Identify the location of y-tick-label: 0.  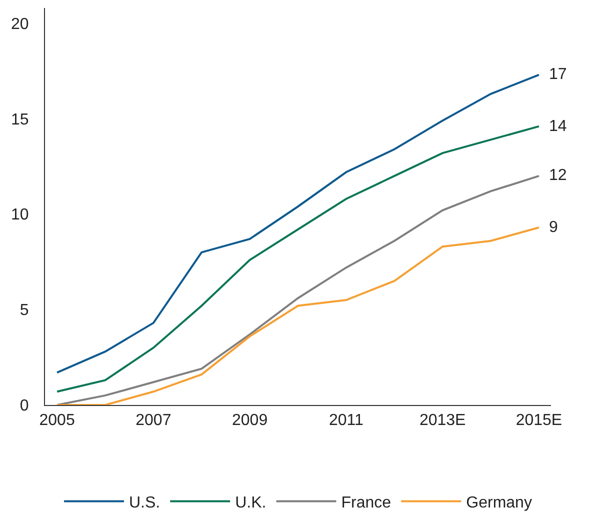
(24, 406).